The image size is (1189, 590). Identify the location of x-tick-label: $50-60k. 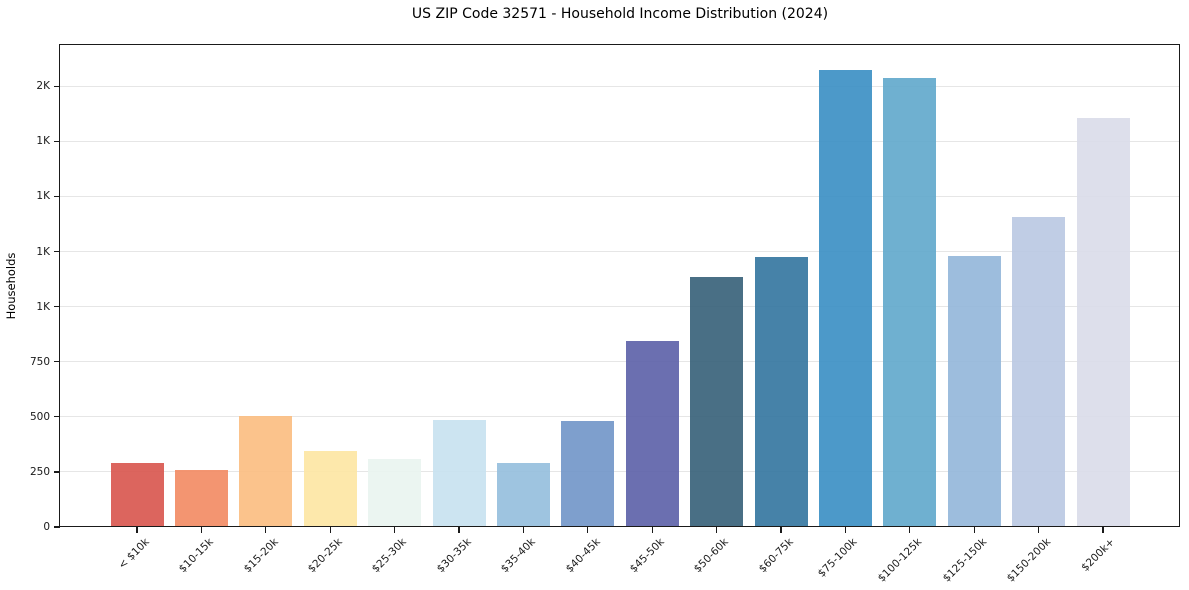
(712, 556).